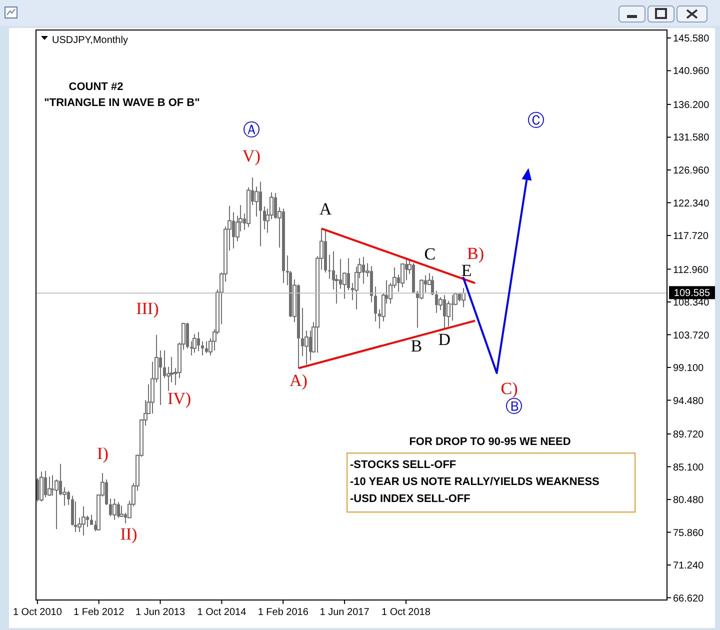 This screenshot has height=630, width=720. I want to click on annotation: III), so click(147, 308).